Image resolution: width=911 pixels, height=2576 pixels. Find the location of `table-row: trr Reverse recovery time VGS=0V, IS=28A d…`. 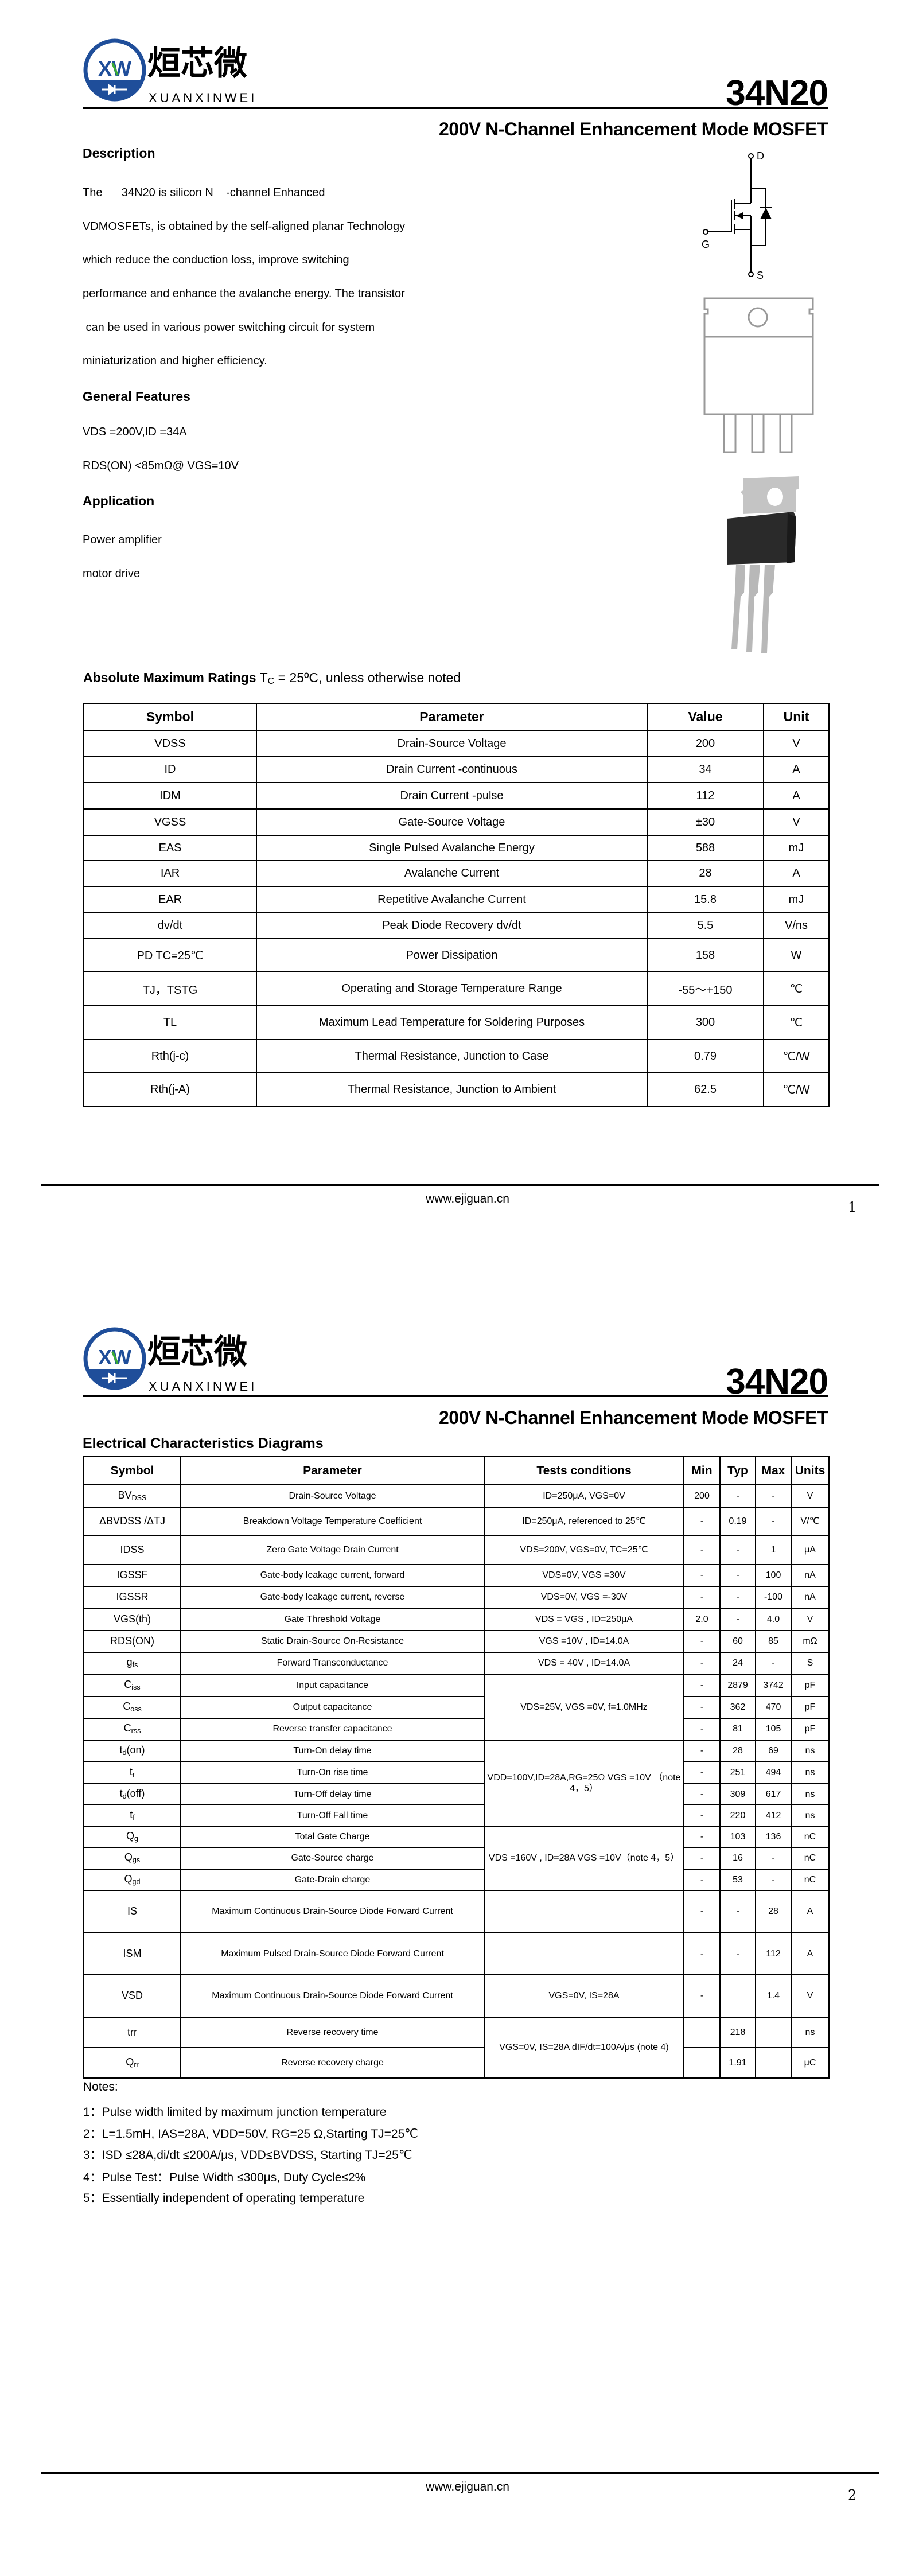

table-row: trr Reverse recovery time VGS=0V, IS=28A d… is located at coordinates (456, 2048).